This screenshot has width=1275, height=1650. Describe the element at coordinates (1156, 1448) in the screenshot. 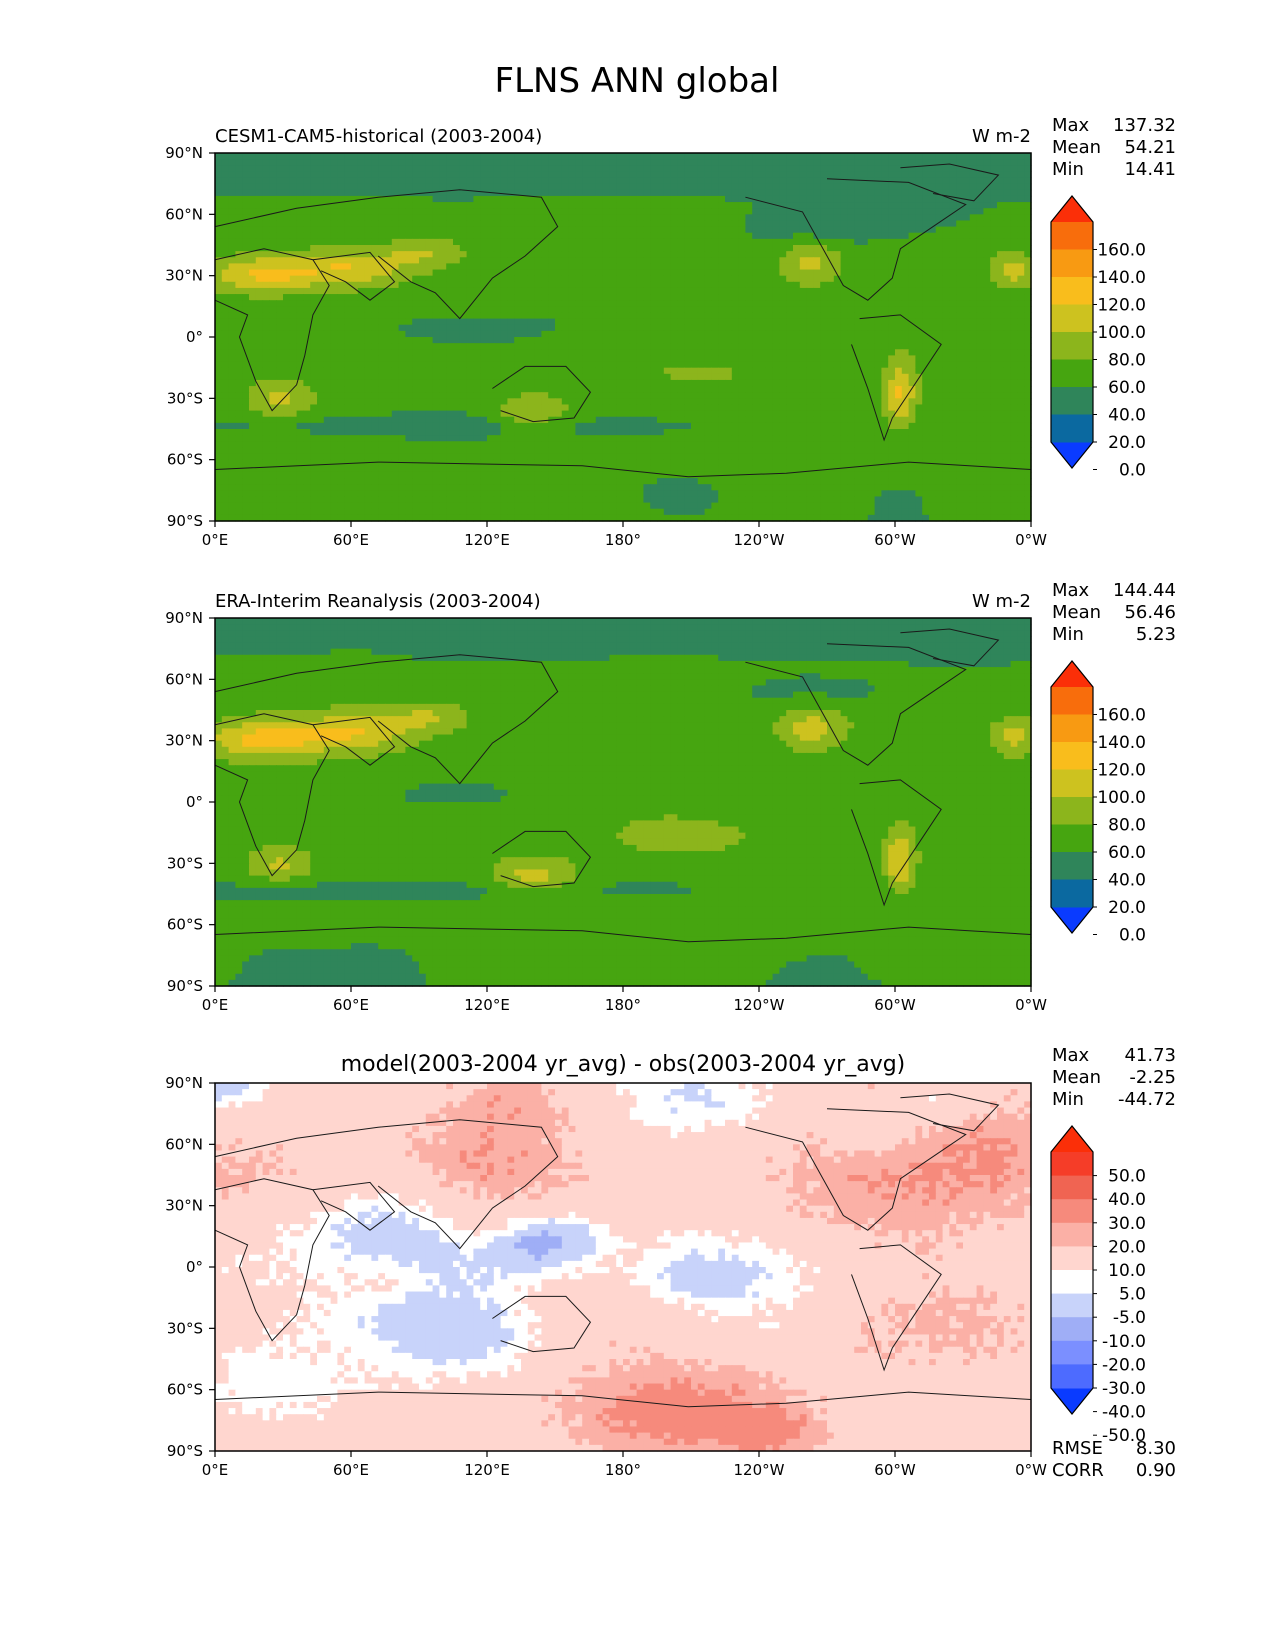

I see `footer-stat-value: 8.30` at that location.